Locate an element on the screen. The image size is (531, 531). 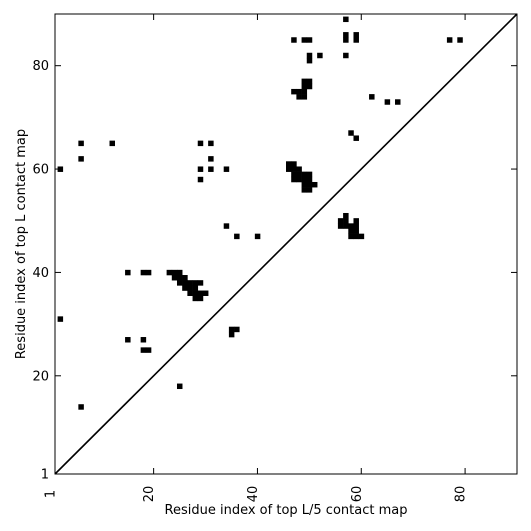
x-tick-label: 20 is located at coordinates (149, 494).